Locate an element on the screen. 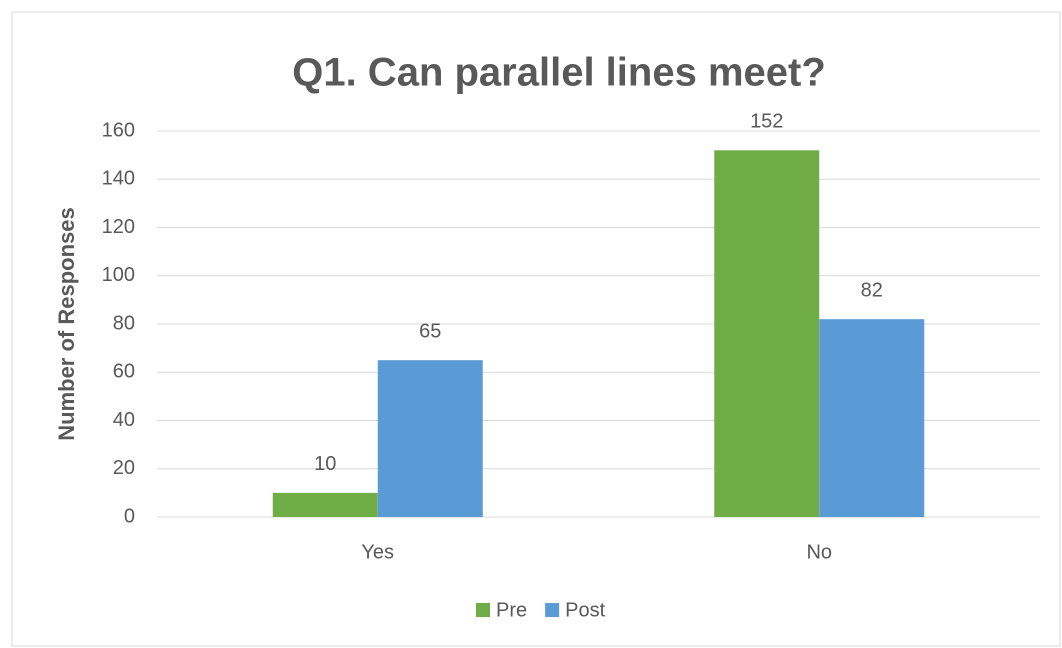 The image size is (1062, 648). data-label: 82 is located at coordinates (872, 290).